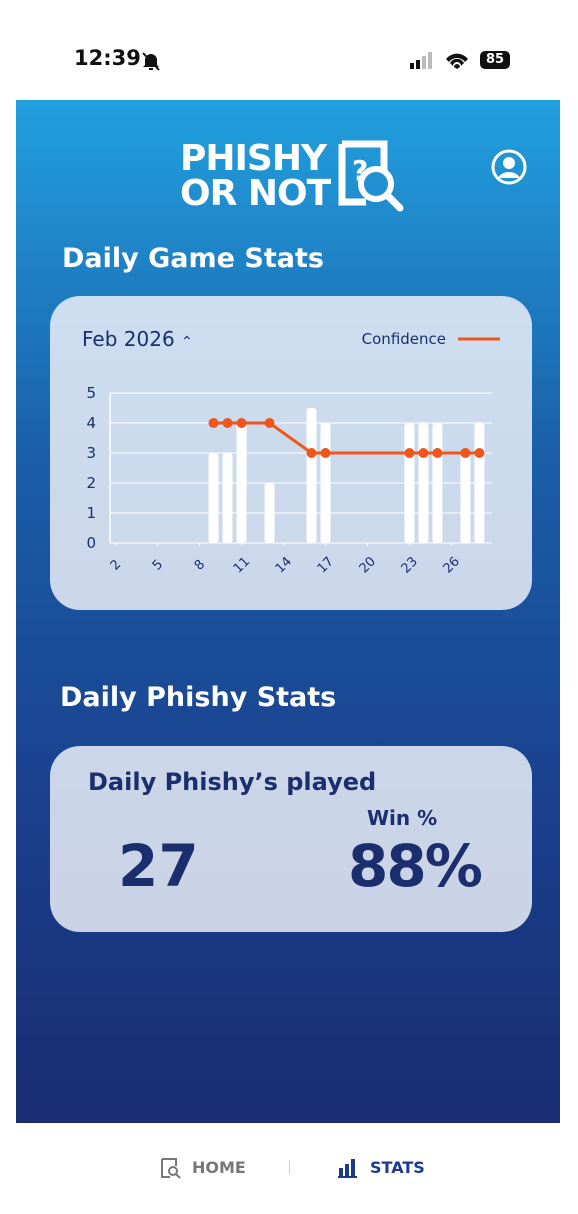 The image size is (578, 1214). I want to click on x-tick-label: 8, so click(200, 565).